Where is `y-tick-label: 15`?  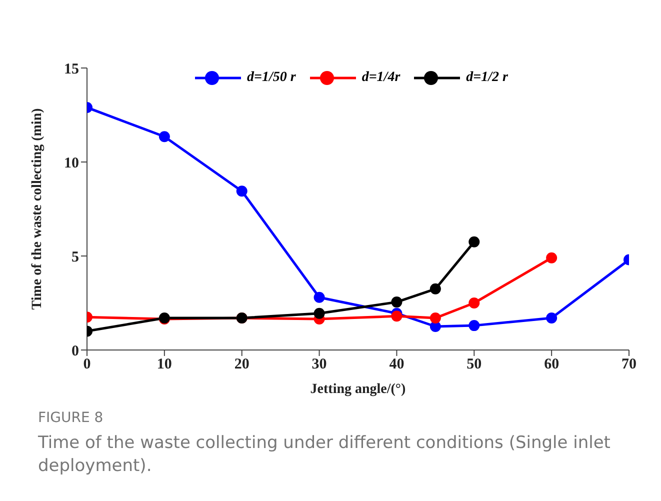 y-tick-label: 15 is located at coordinates (71, 69).